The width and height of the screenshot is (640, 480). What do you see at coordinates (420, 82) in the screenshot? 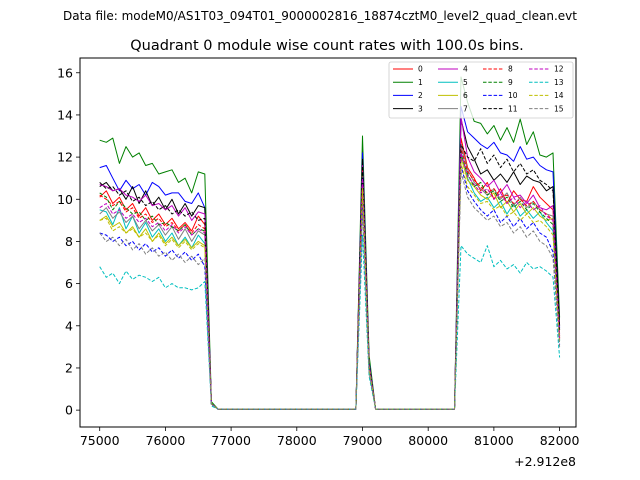
I see `legend-label-1: 1` at bounding box center [420, 82].